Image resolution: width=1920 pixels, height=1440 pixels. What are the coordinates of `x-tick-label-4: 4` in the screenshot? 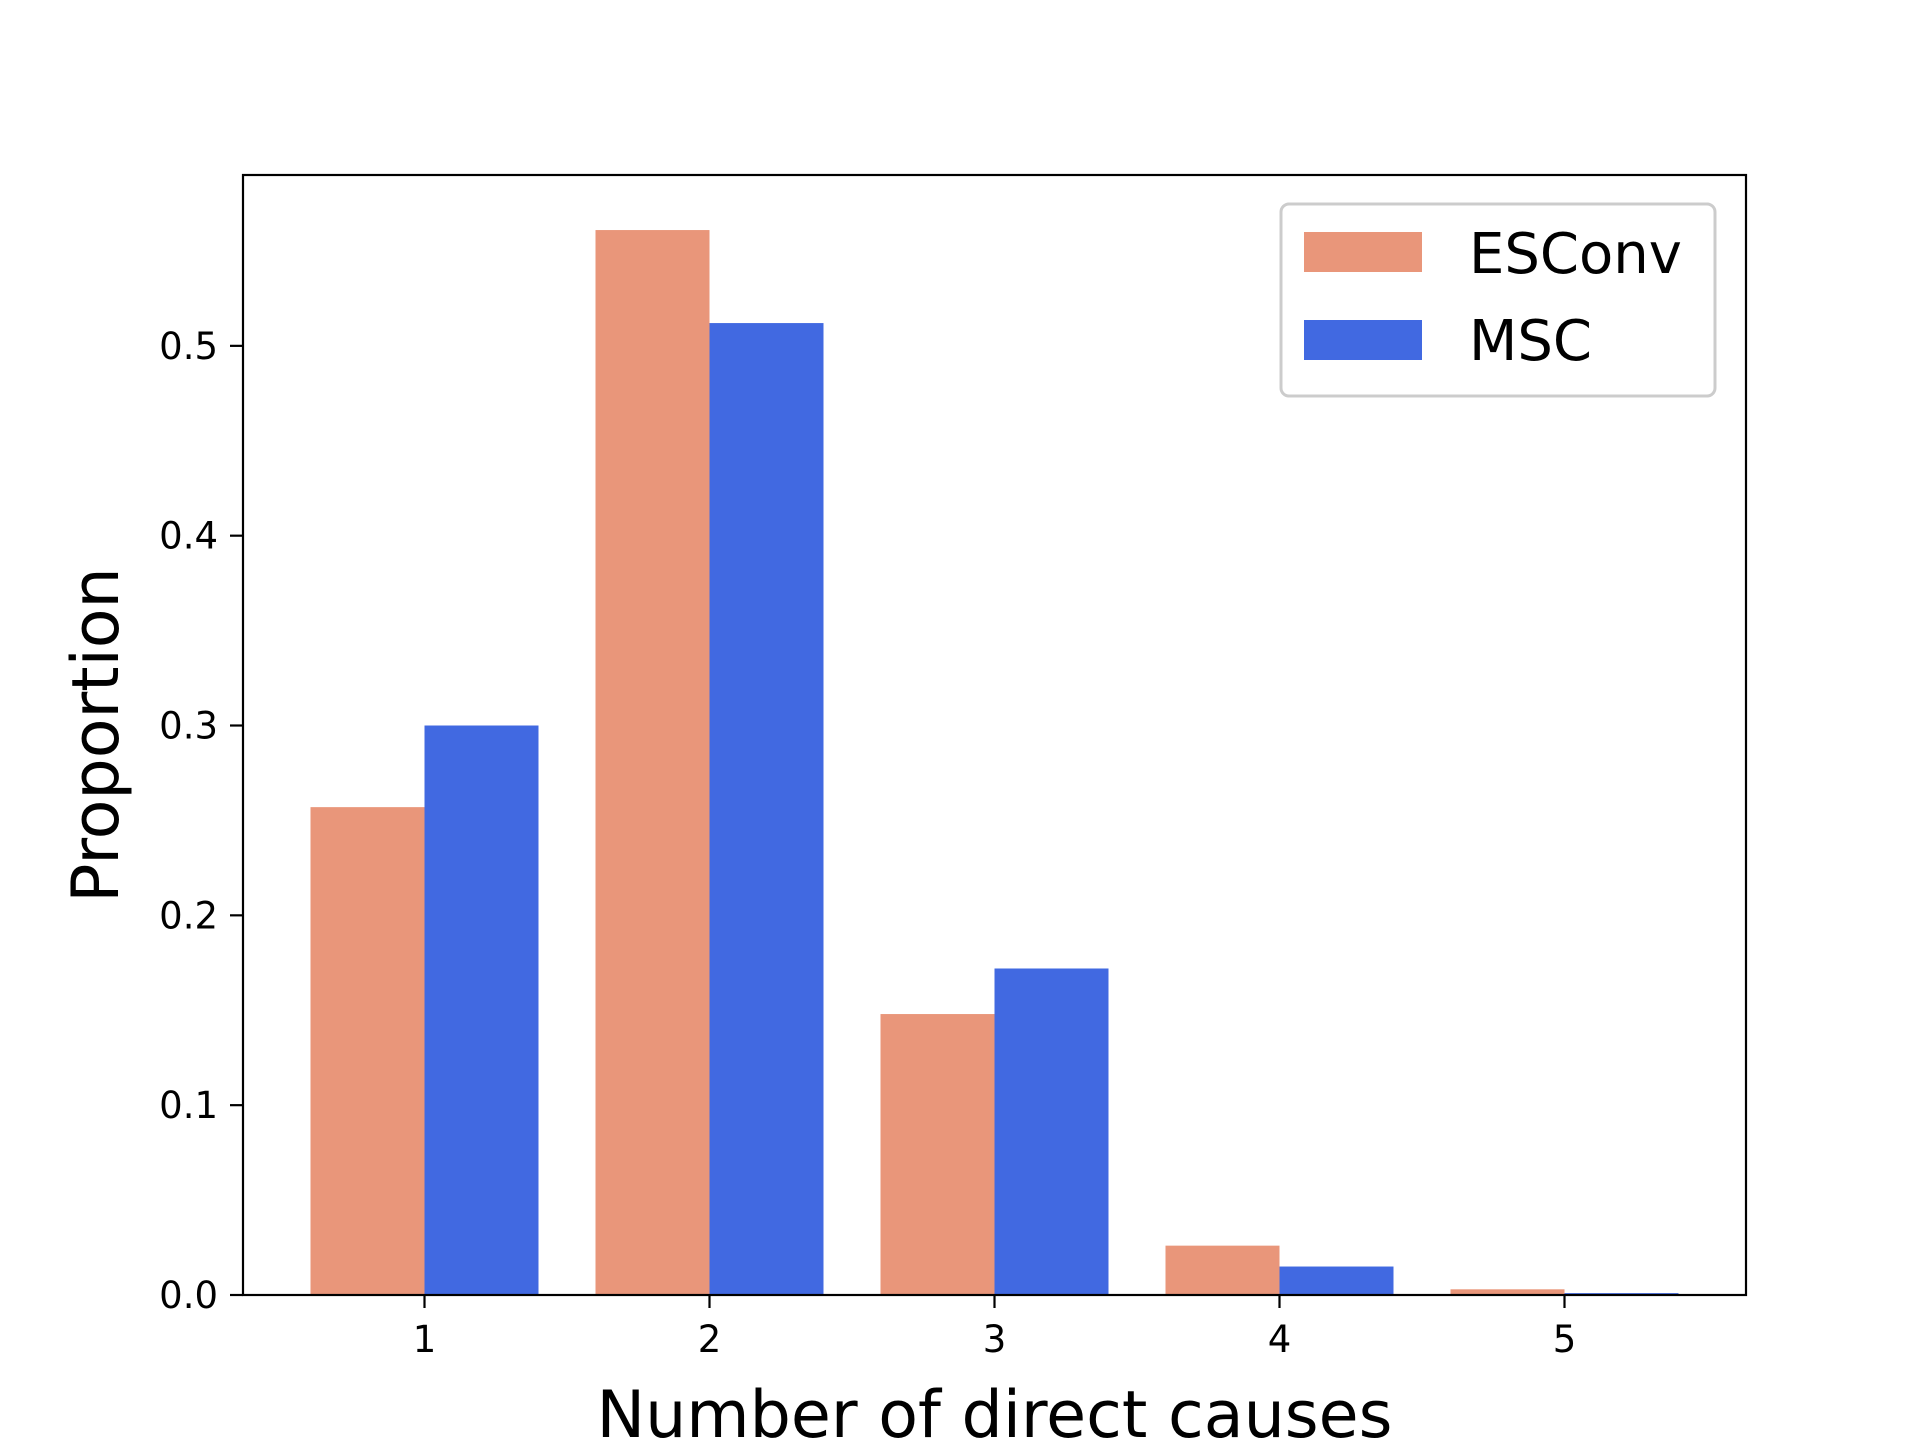 It's located at (1280, 1339).